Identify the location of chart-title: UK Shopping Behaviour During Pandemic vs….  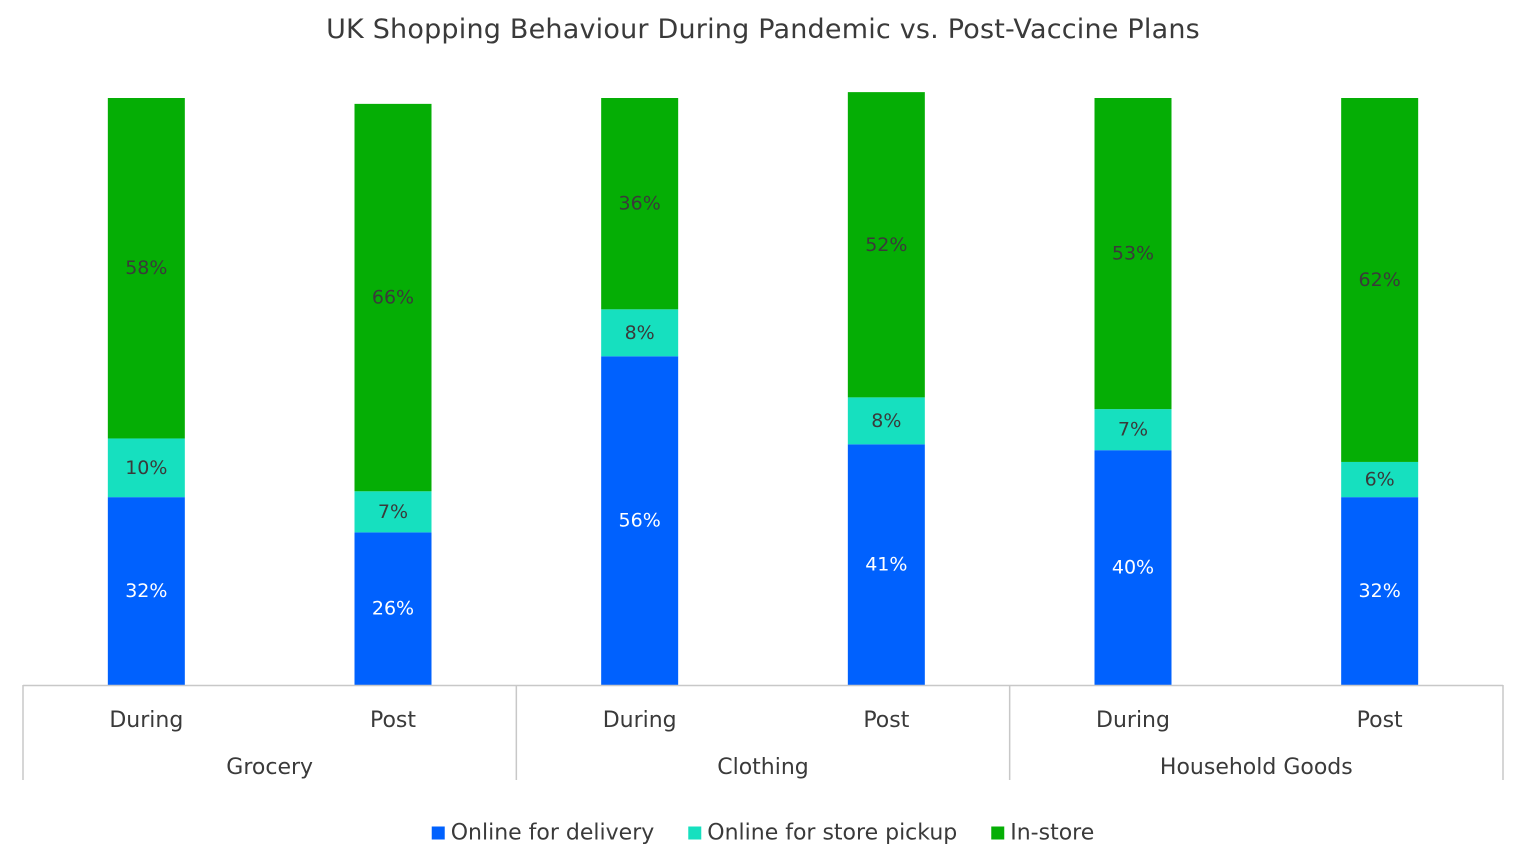
(763, 29).